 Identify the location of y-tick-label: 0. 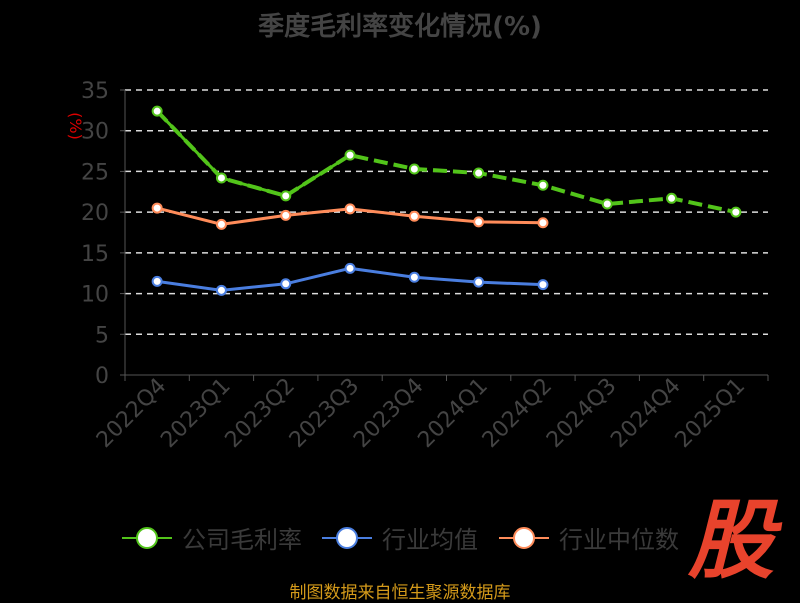
(102, 376).